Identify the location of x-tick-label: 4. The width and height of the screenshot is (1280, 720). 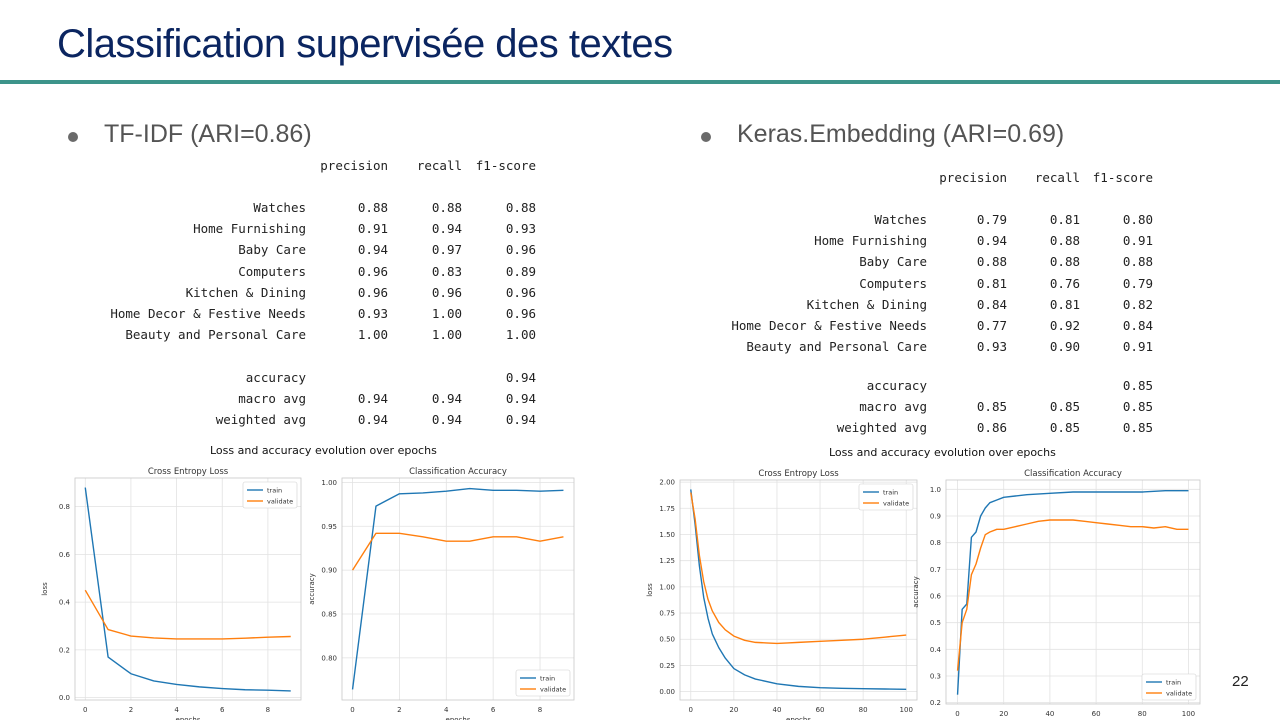
(176, 710).